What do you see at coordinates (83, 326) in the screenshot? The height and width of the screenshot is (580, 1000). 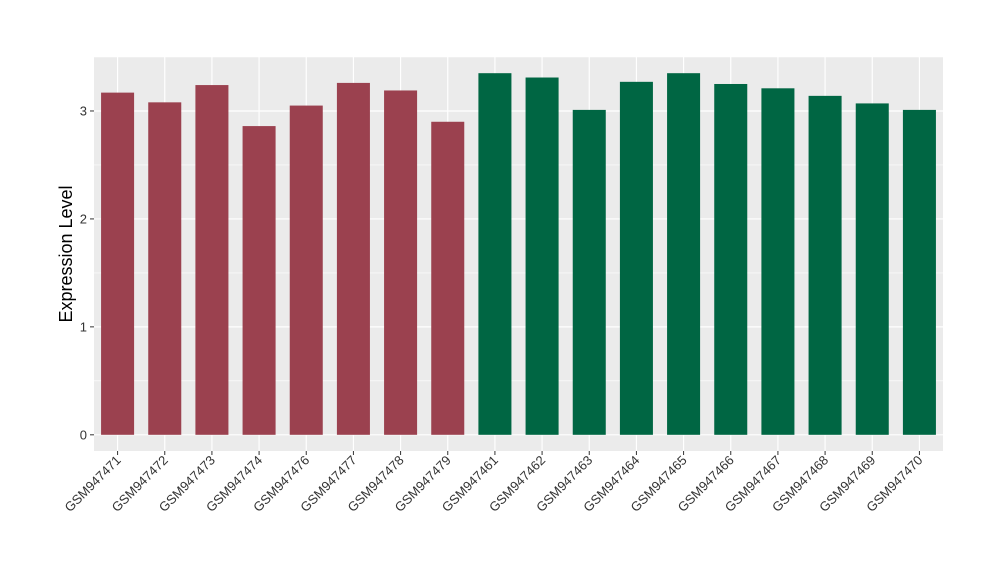 I see `y-tick-label: 1` at bounding box center [83, 326].